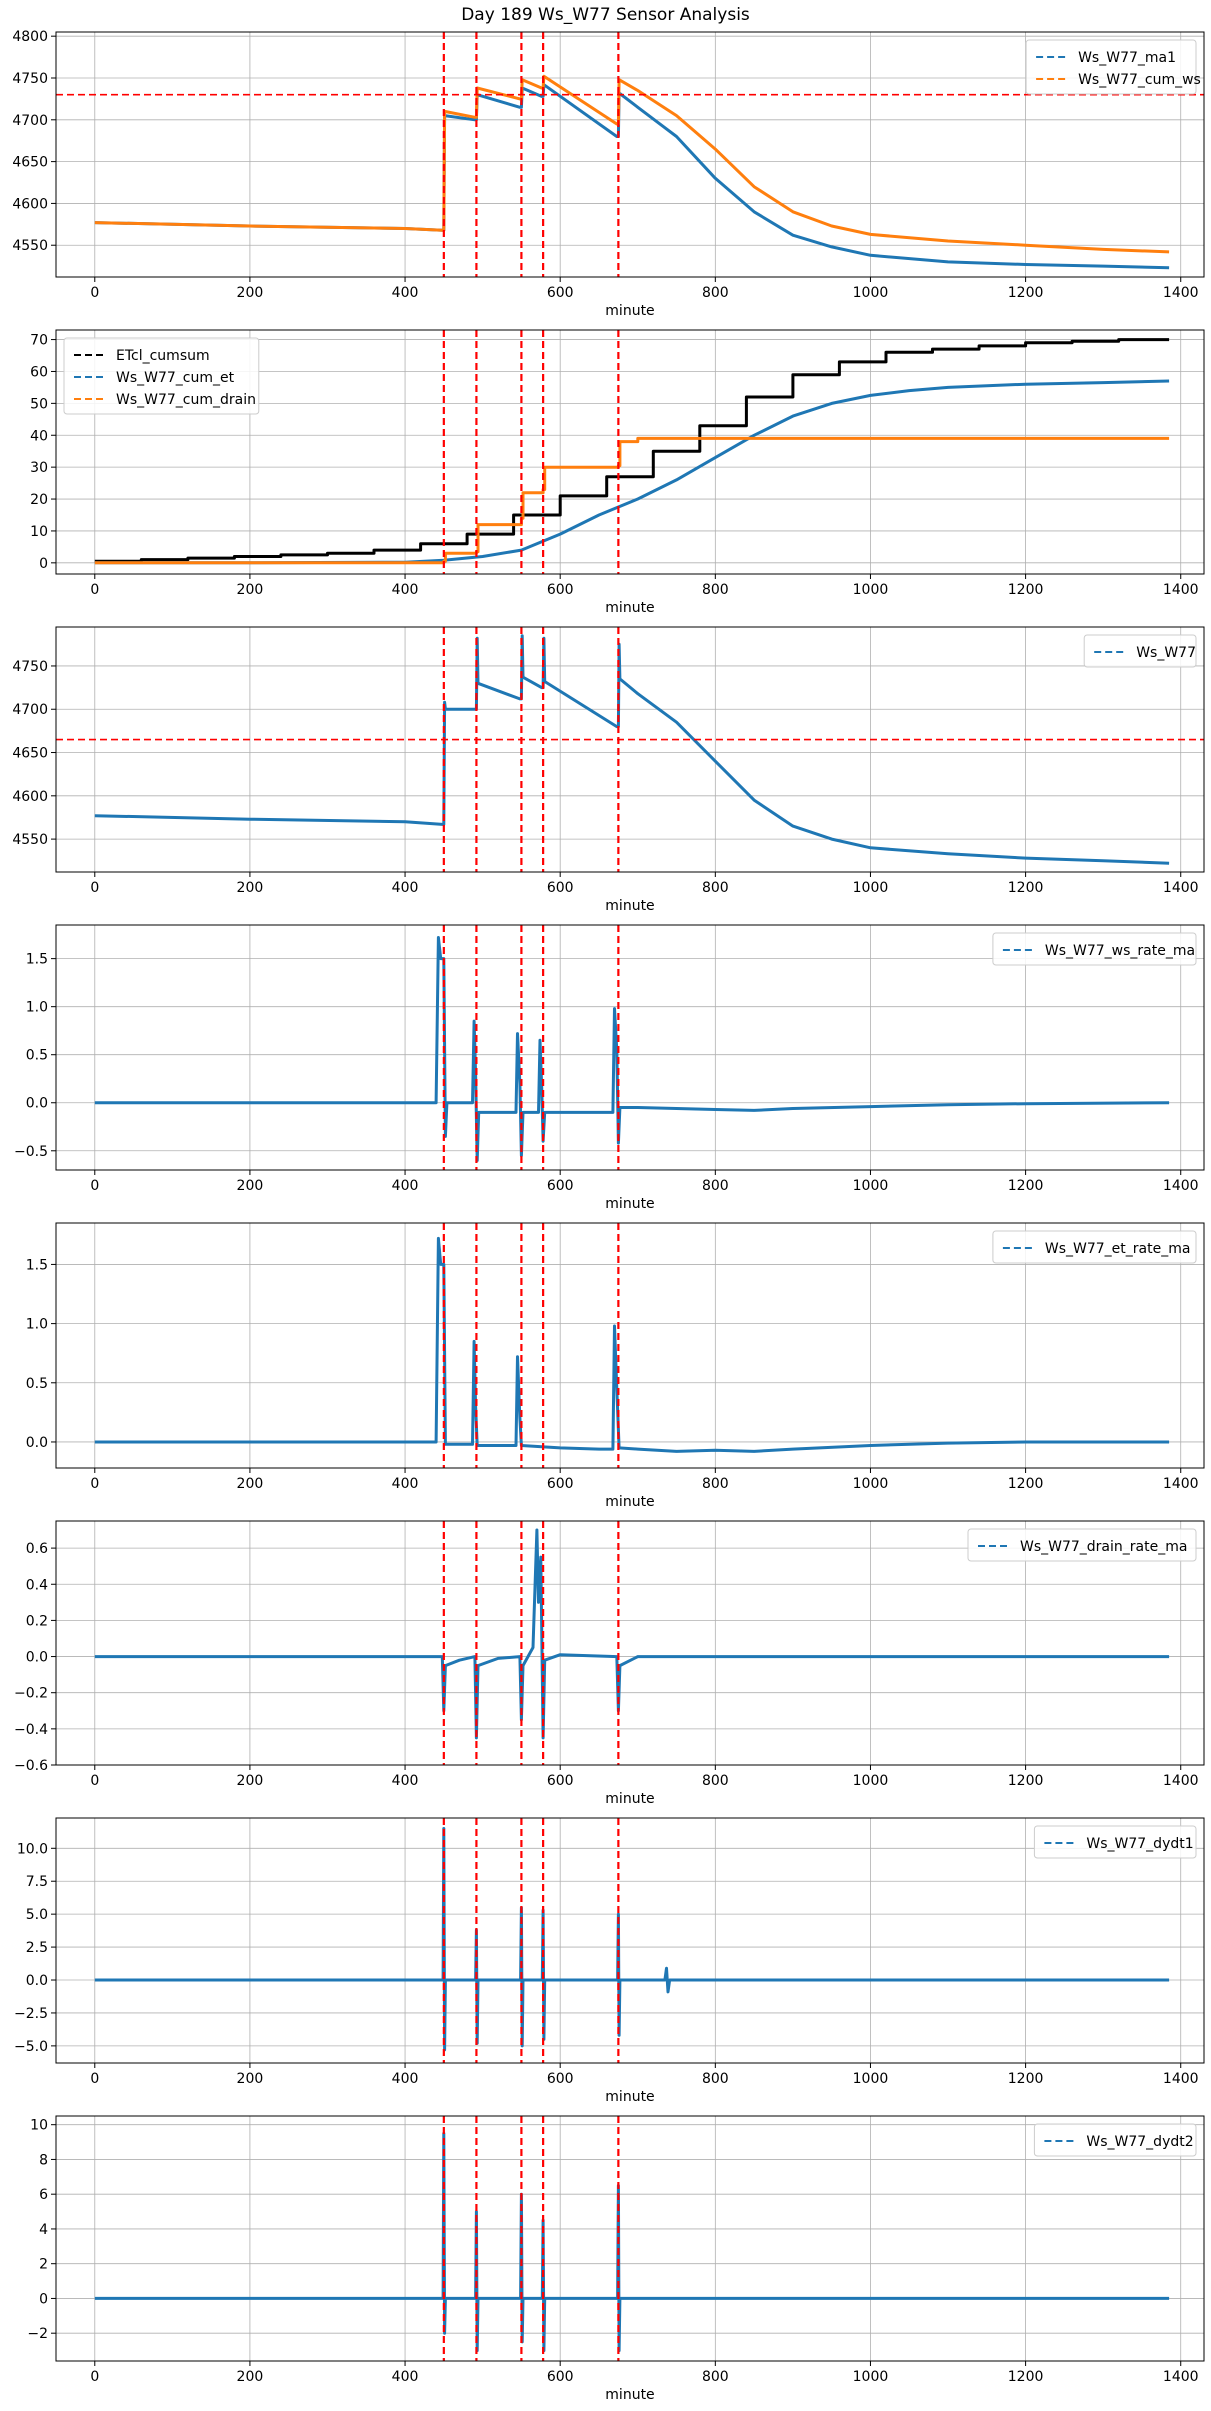 This screenshot has height=2411, width=1211. I want to click on y-tick-label: −0.4, so click(31, 1730).